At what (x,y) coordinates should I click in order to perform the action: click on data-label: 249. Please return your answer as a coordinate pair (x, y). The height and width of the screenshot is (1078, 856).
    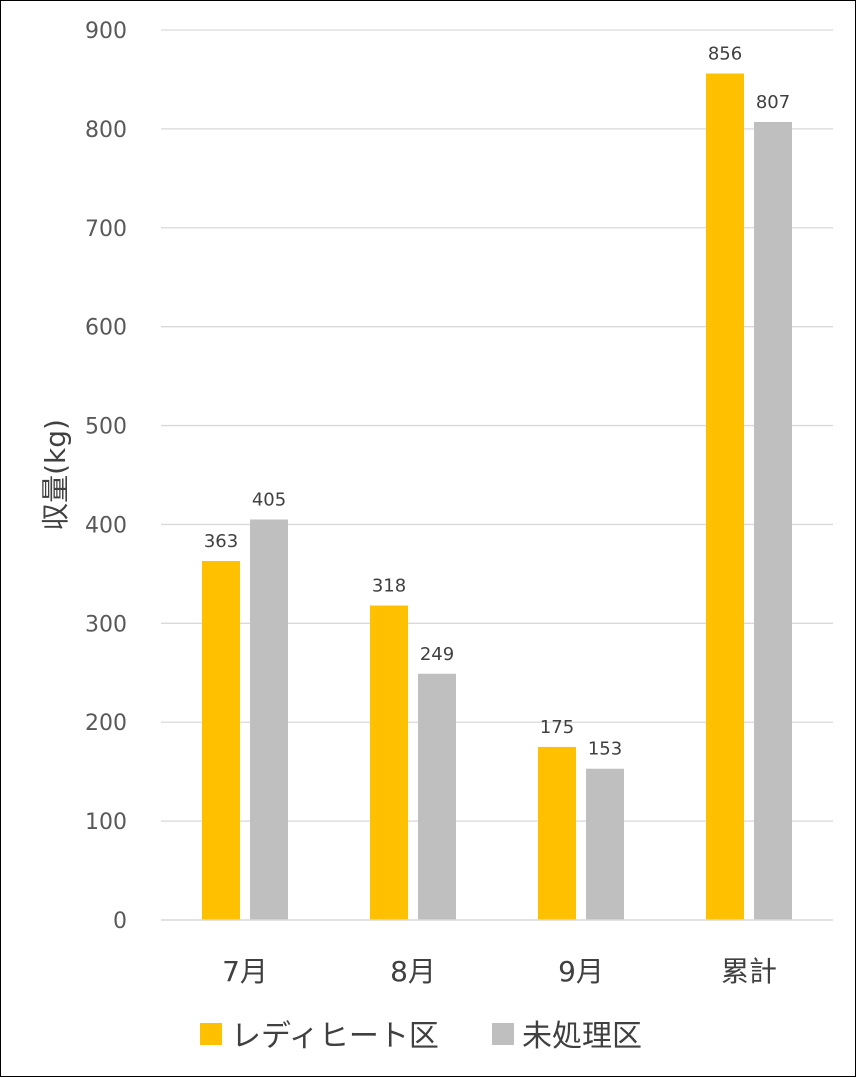
    Looking at the image, I should click on (437, 654).